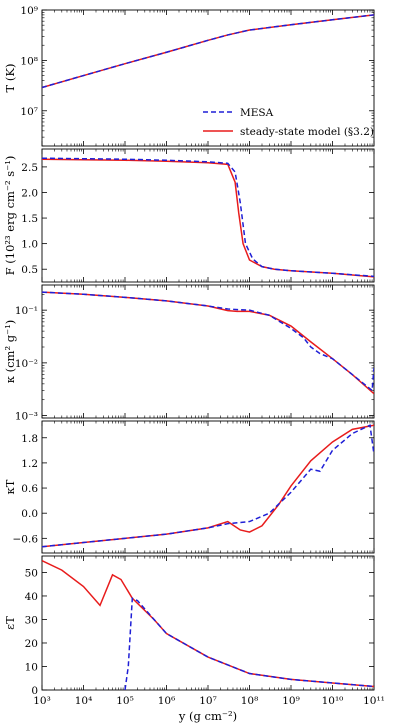 This screenshot has height=727, width=415. Describe the element at coordinates (10, 486) in the screenshot. I see `y-axis-label: κT` at that location.